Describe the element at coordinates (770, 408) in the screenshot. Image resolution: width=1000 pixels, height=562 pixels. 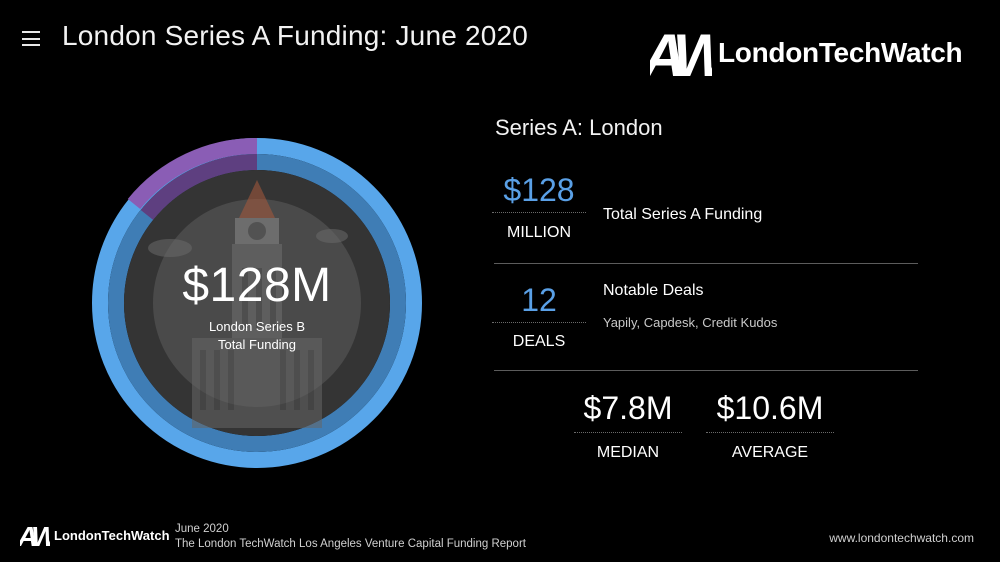
I see `average-value: $10.6M` at that location.